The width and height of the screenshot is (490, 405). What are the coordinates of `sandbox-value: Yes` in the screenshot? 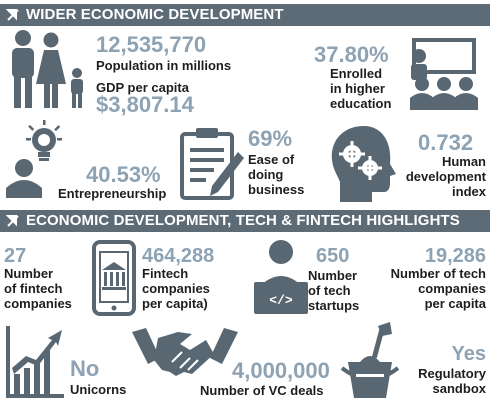 It's located at (468, 354).